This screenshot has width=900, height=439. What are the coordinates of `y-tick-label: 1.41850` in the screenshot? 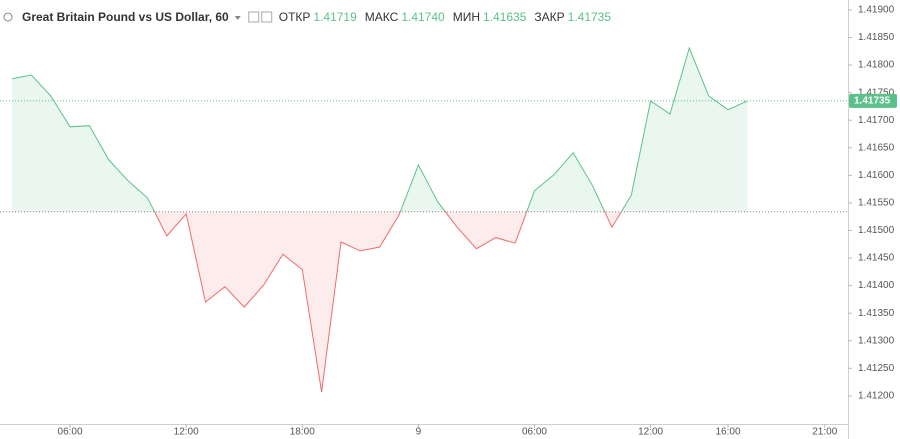 It's located at (876, 37).